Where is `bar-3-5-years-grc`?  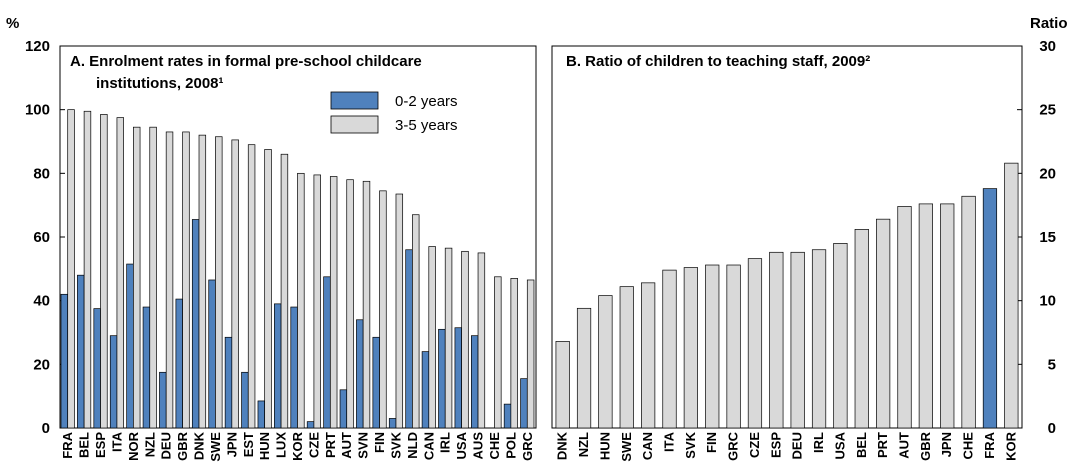 bar-3-5-years-grc is located at coordinates (530, 354).